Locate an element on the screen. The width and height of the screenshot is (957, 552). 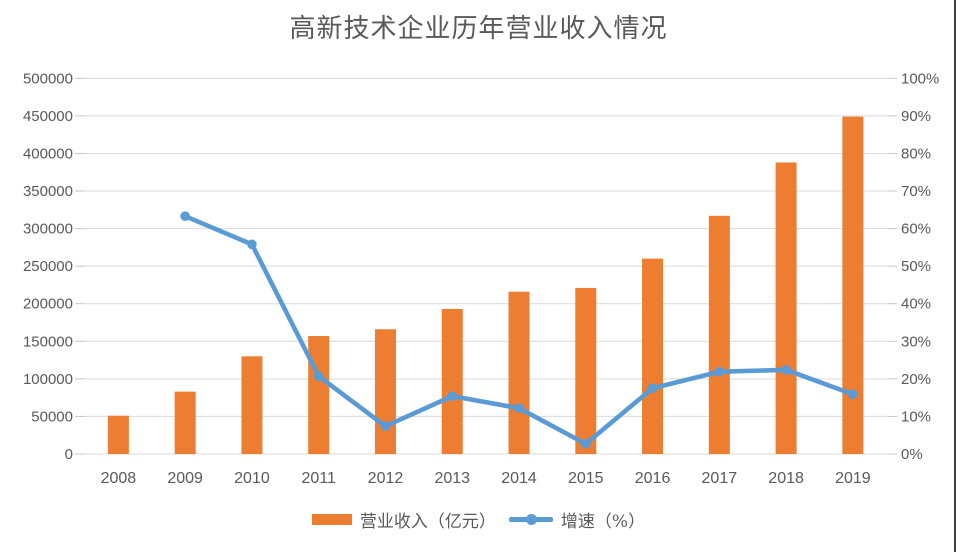
bar-2016 is located at coordinates (653, 356).